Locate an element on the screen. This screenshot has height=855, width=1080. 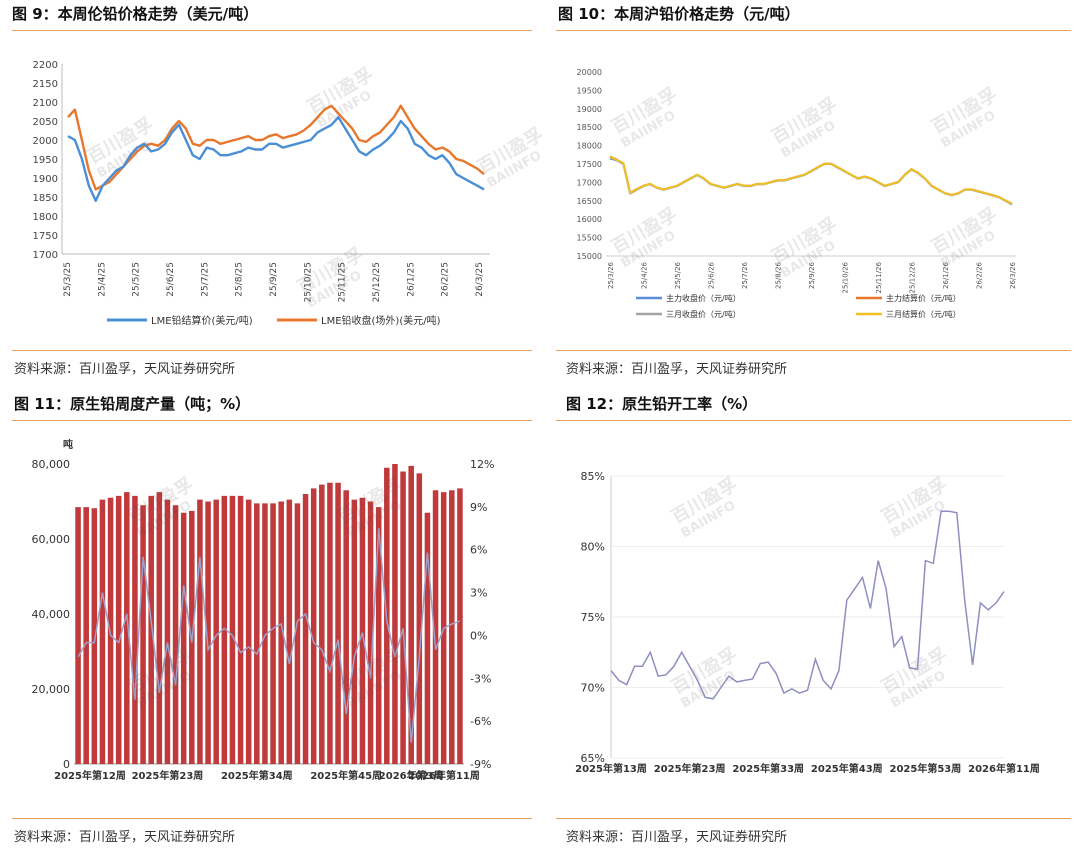
y-tick-label: 16000 is located at coordinates (589, 219).